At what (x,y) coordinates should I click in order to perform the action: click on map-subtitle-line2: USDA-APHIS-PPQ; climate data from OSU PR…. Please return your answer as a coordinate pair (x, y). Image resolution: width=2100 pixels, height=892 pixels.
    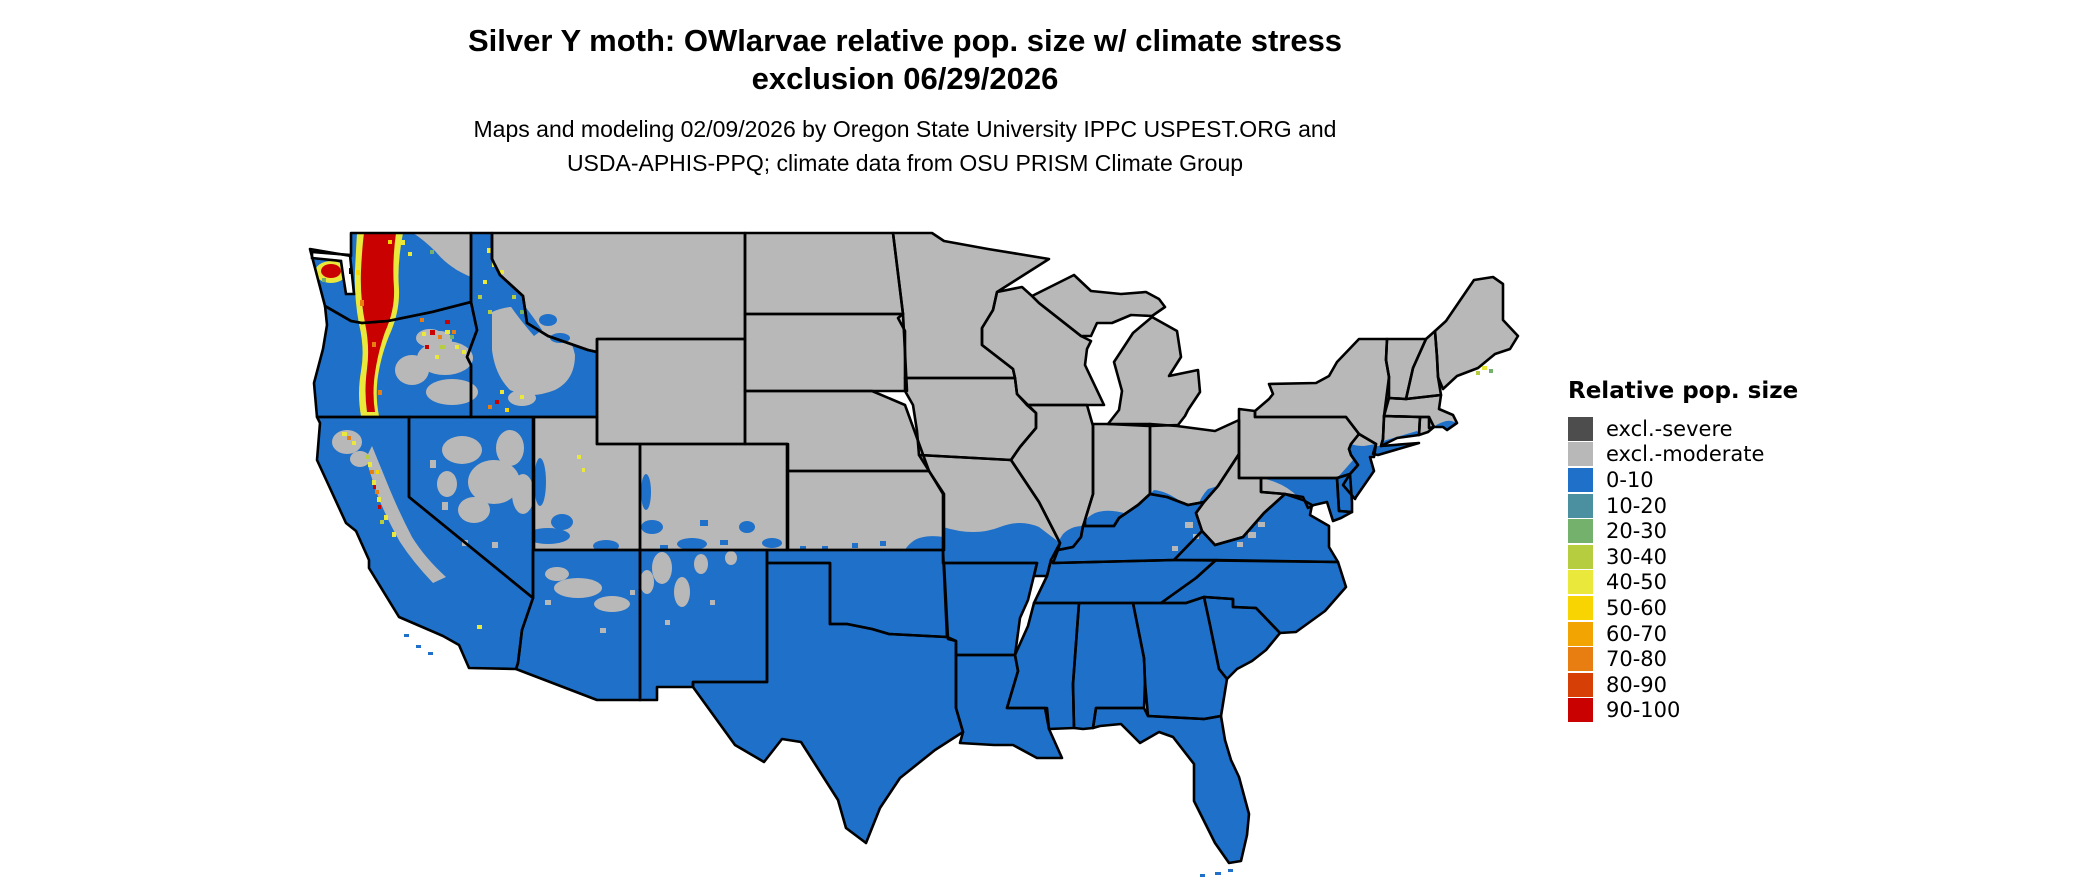
    Looking at the image, I should click on (905, 163).